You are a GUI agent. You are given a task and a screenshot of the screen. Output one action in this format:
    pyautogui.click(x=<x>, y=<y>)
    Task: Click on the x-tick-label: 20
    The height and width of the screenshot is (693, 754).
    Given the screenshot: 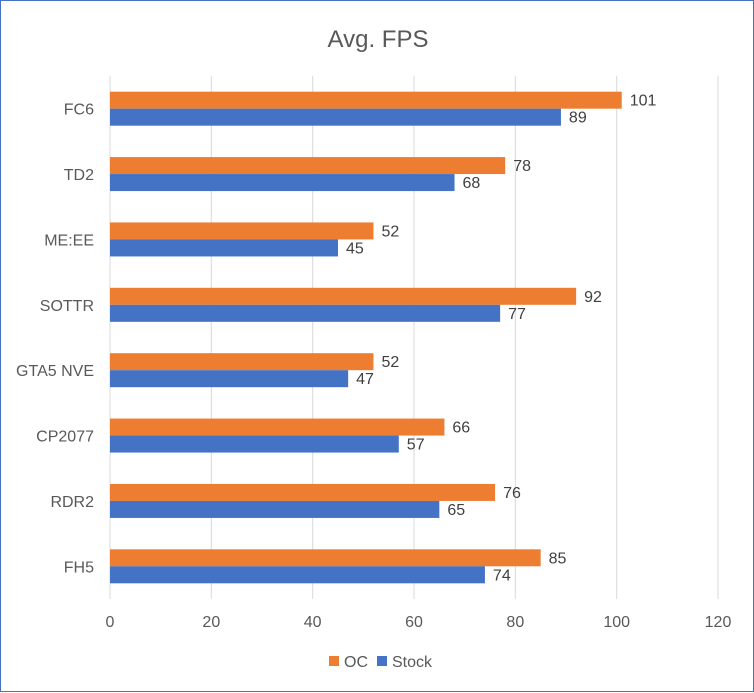 What is the action you would take?
    pyautogui.click(x=211, y=622)
    